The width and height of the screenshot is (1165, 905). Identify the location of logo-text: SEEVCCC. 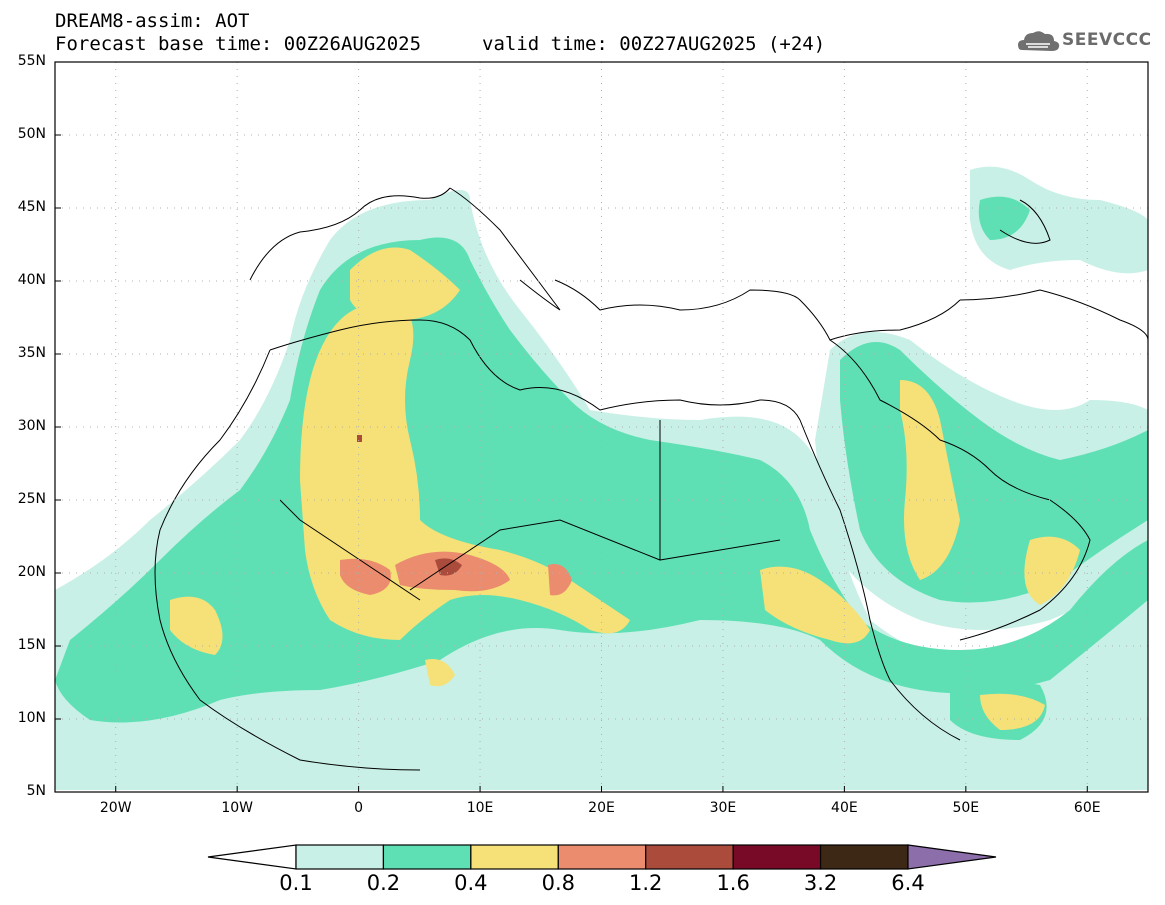
(1107, 40).